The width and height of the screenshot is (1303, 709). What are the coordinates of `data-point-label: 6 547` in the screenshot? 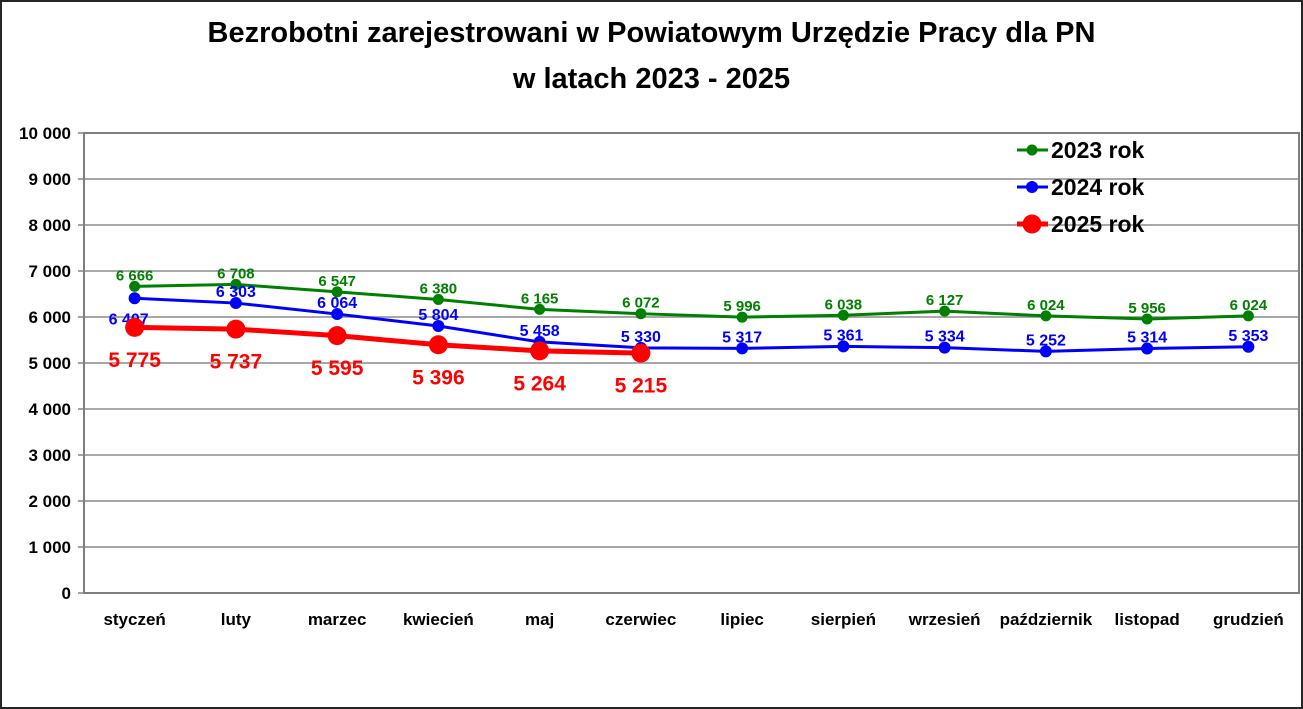 It's located at (337, 281).